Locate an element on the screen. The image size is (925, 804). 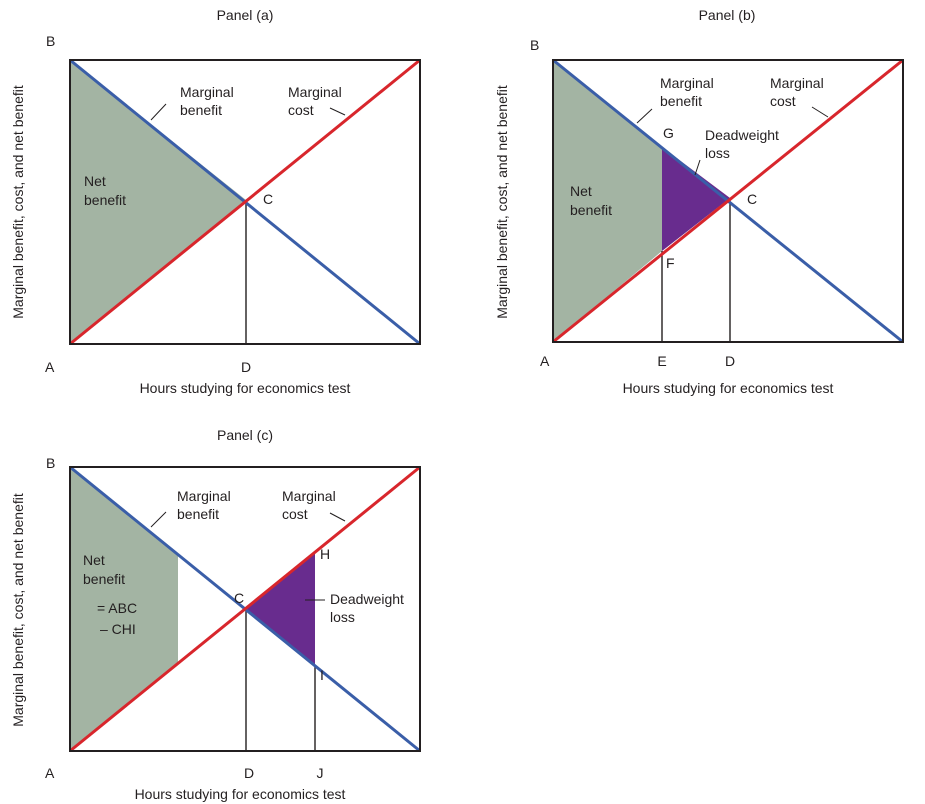
panel-a-plot-frame is located at coordinates (245, 202).